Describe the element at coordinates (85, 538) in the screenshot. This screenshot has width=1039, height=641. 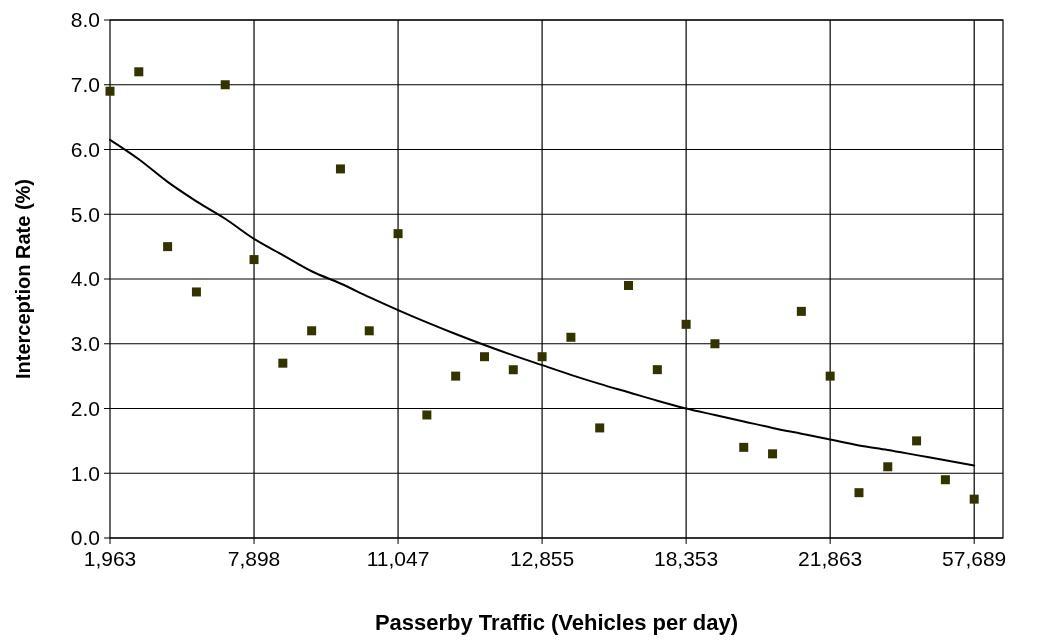
I see `y-tick-label: 0.0` at that location.